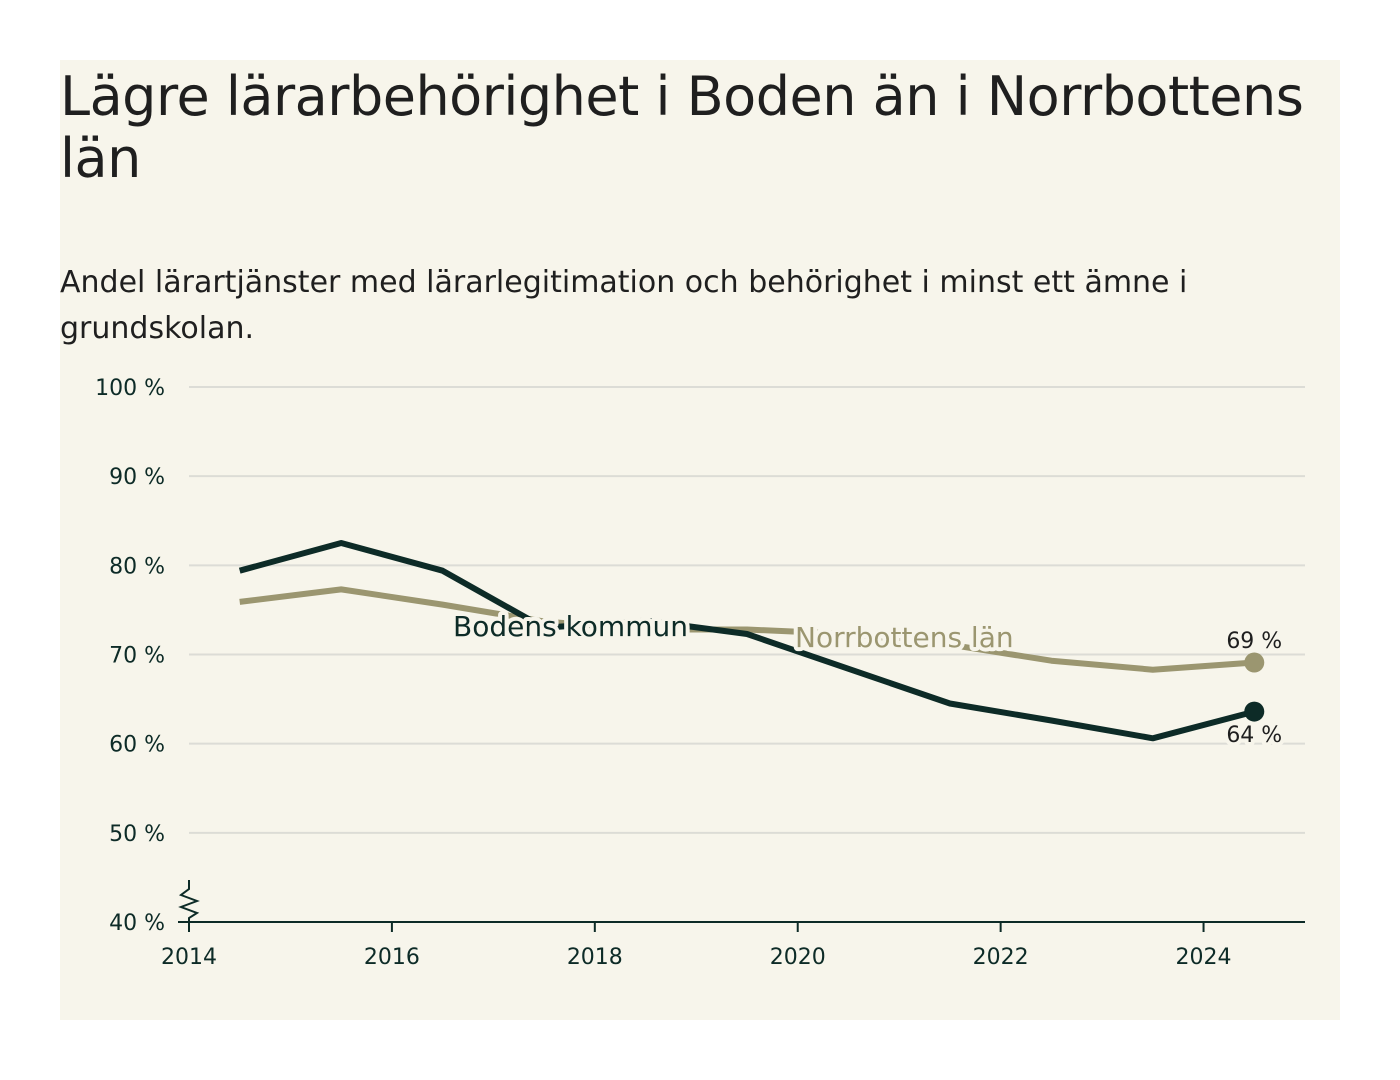 Image resolution: width=1400 pixels, height=1080 pixels. I want to click on x-tick-label: 2020, so click(798, 957).